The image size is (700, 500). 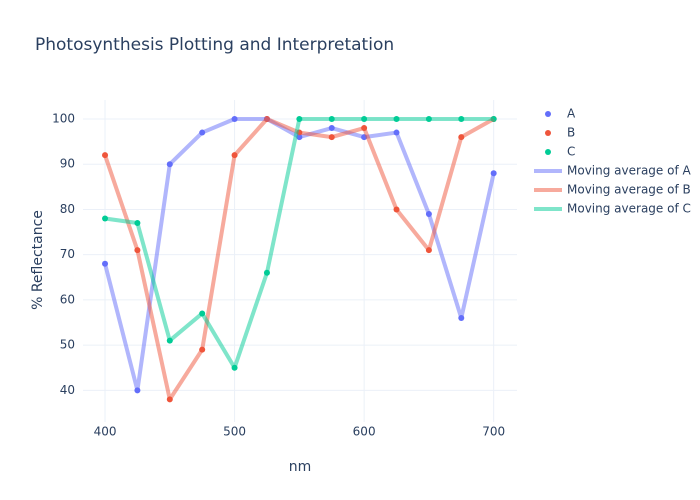 What do you see at coordinates (629, 209) in the screenshot?
I see `legend-label: Moving average of C` at bounding box center [629, 209].